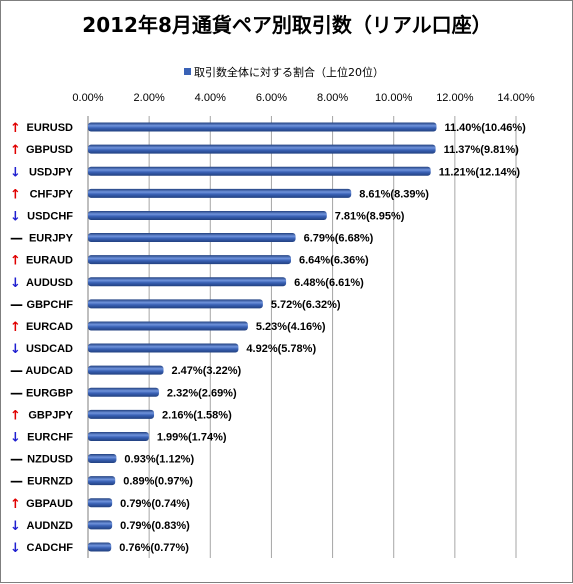 The width and height of the screenshot is (573, 584). I want to click on x-tick-label: 14.00%, so click(516, 98).